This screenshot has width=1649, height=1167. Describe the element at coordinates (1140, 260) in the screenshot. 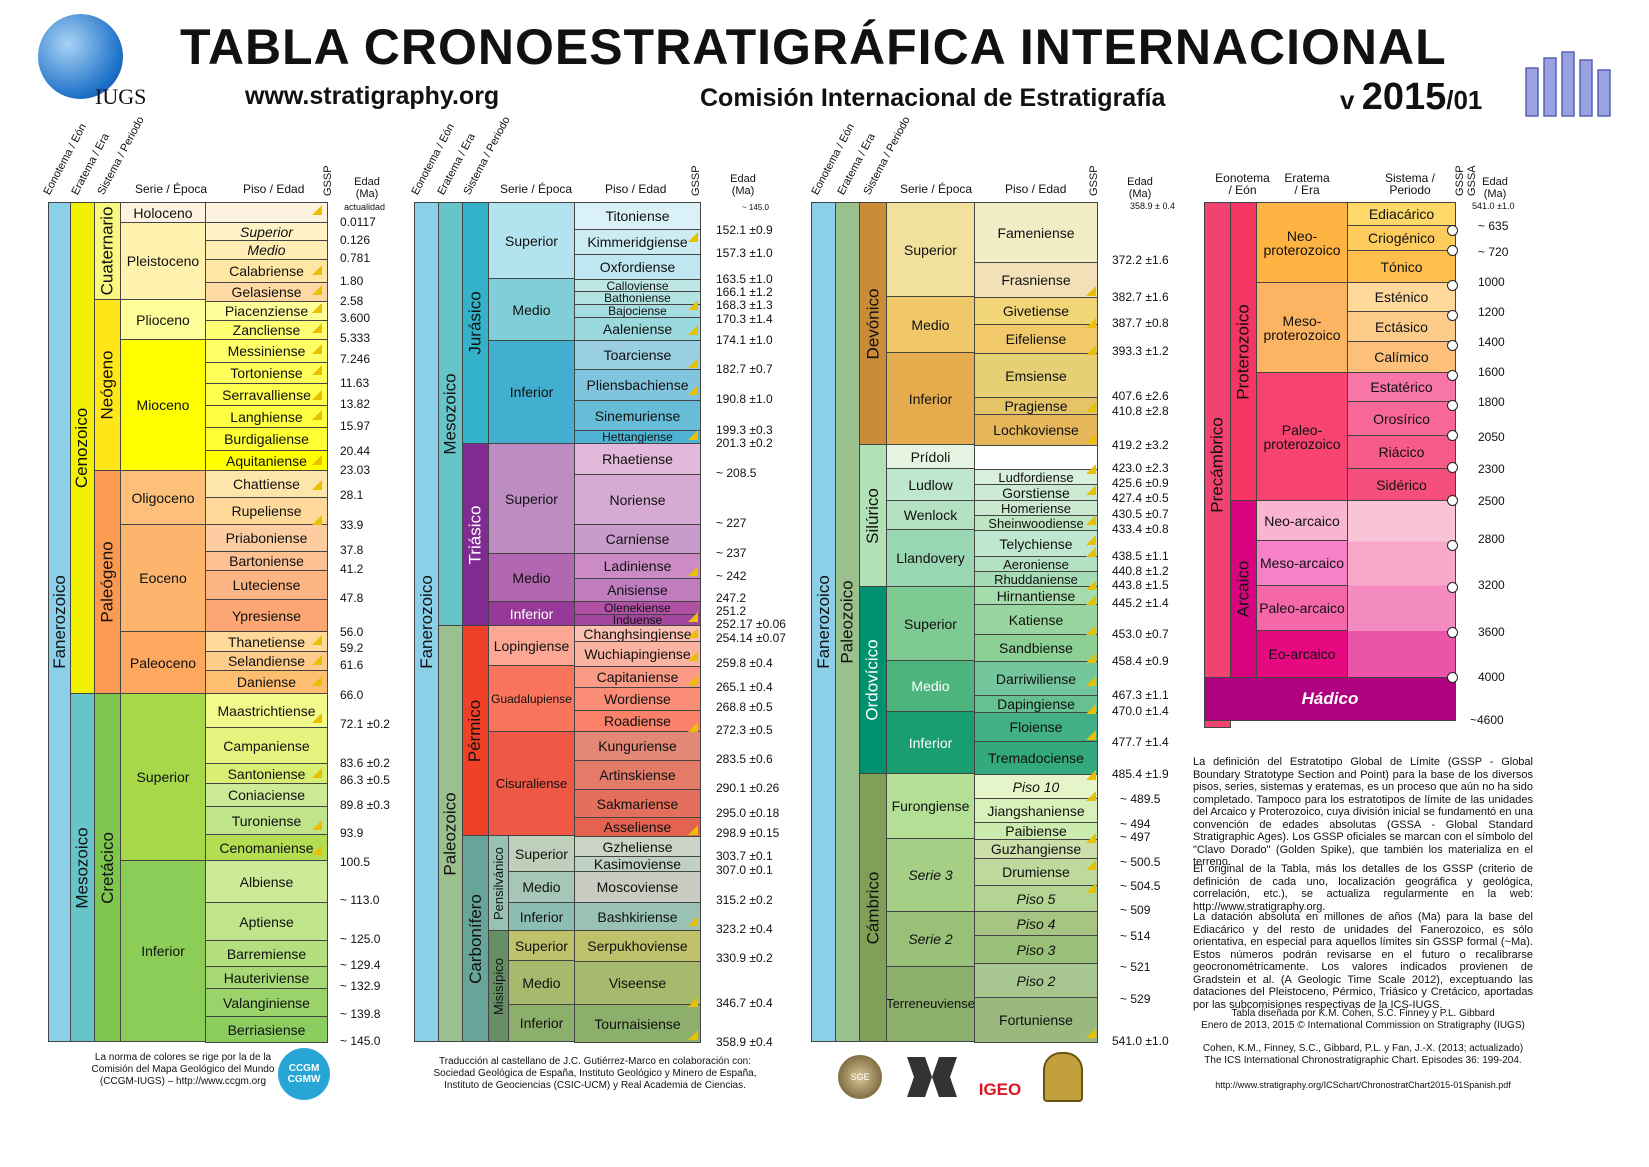

I see `age-label: 372.2 ±1.6` at that location.